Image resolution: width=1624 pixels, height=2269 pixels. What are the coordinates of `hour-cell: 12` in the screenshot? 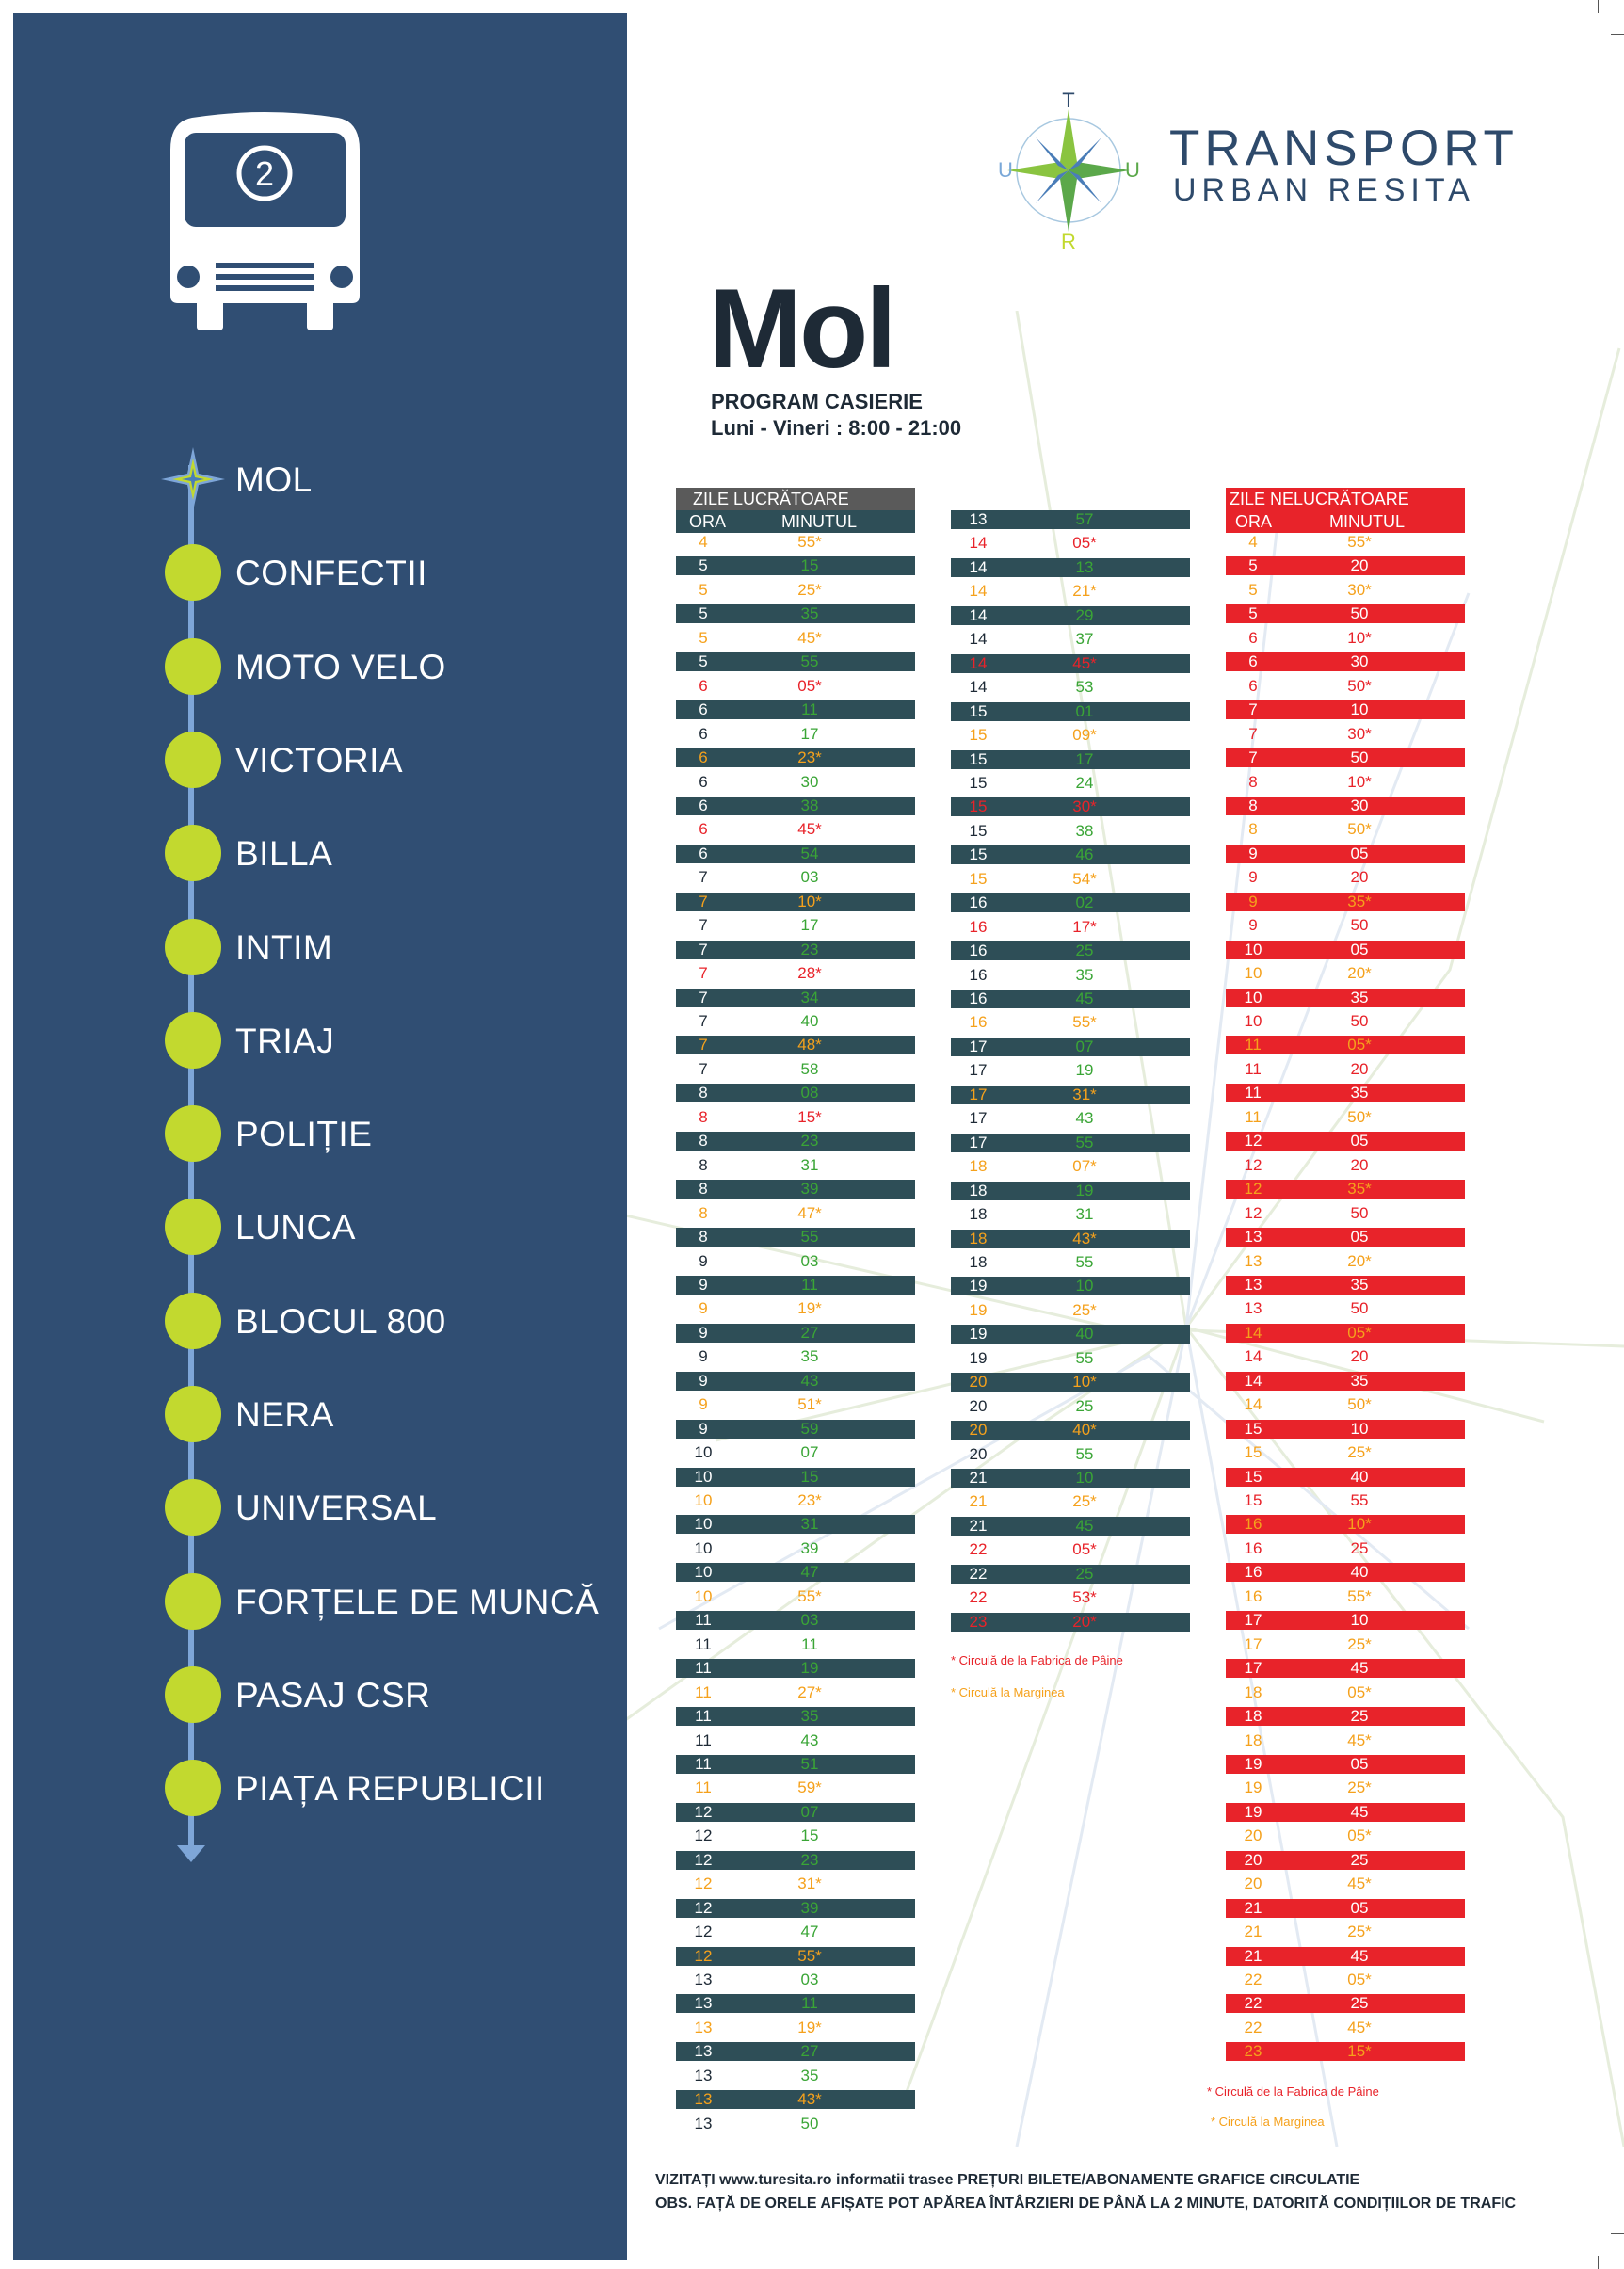 It's located at (703, 1811).